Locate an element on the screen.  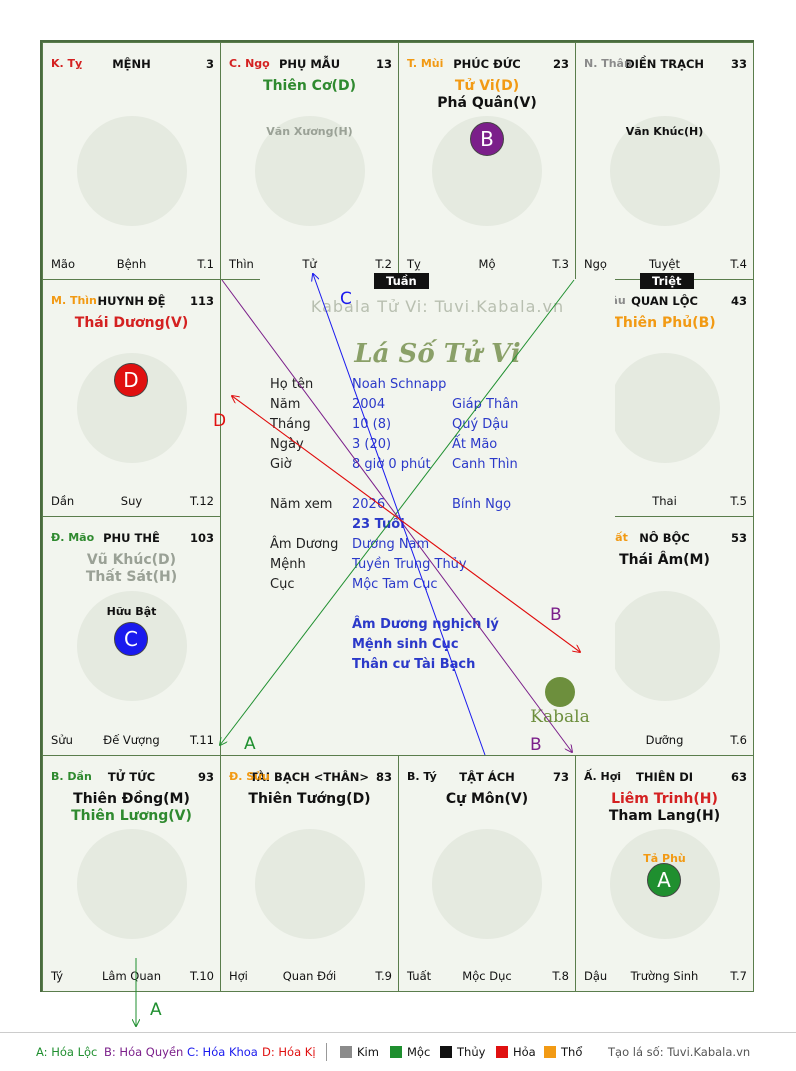
palace-age: 13 is located at coordinates (383, 64).